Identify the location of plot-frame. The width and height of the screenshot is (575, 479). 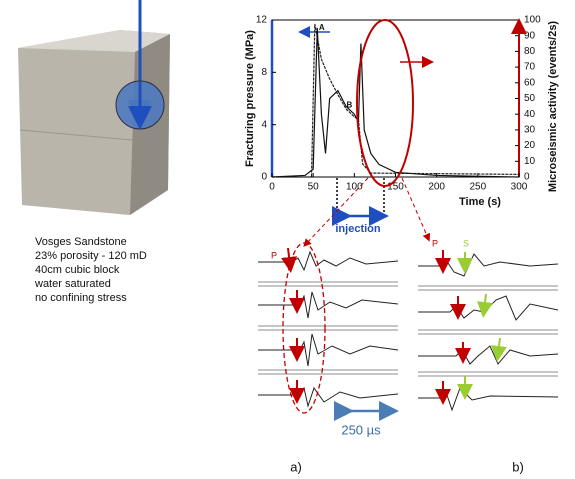
(395, 98).